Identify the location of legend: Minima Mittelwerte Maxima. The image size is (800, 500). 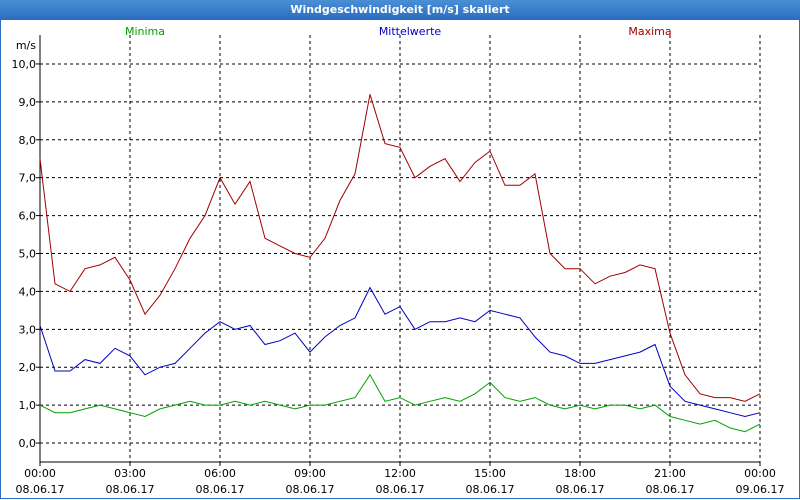
(398, 31).